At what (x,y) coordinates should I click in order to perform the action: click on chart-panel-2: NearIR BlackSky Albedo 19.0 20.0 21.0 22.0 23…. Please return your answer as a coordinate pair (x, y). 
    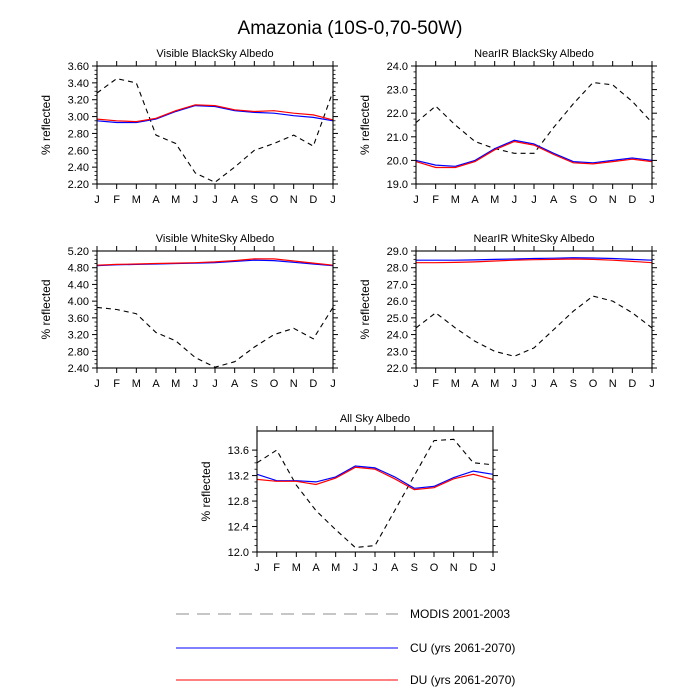
    Looking at the image, I should click on (507, 127).